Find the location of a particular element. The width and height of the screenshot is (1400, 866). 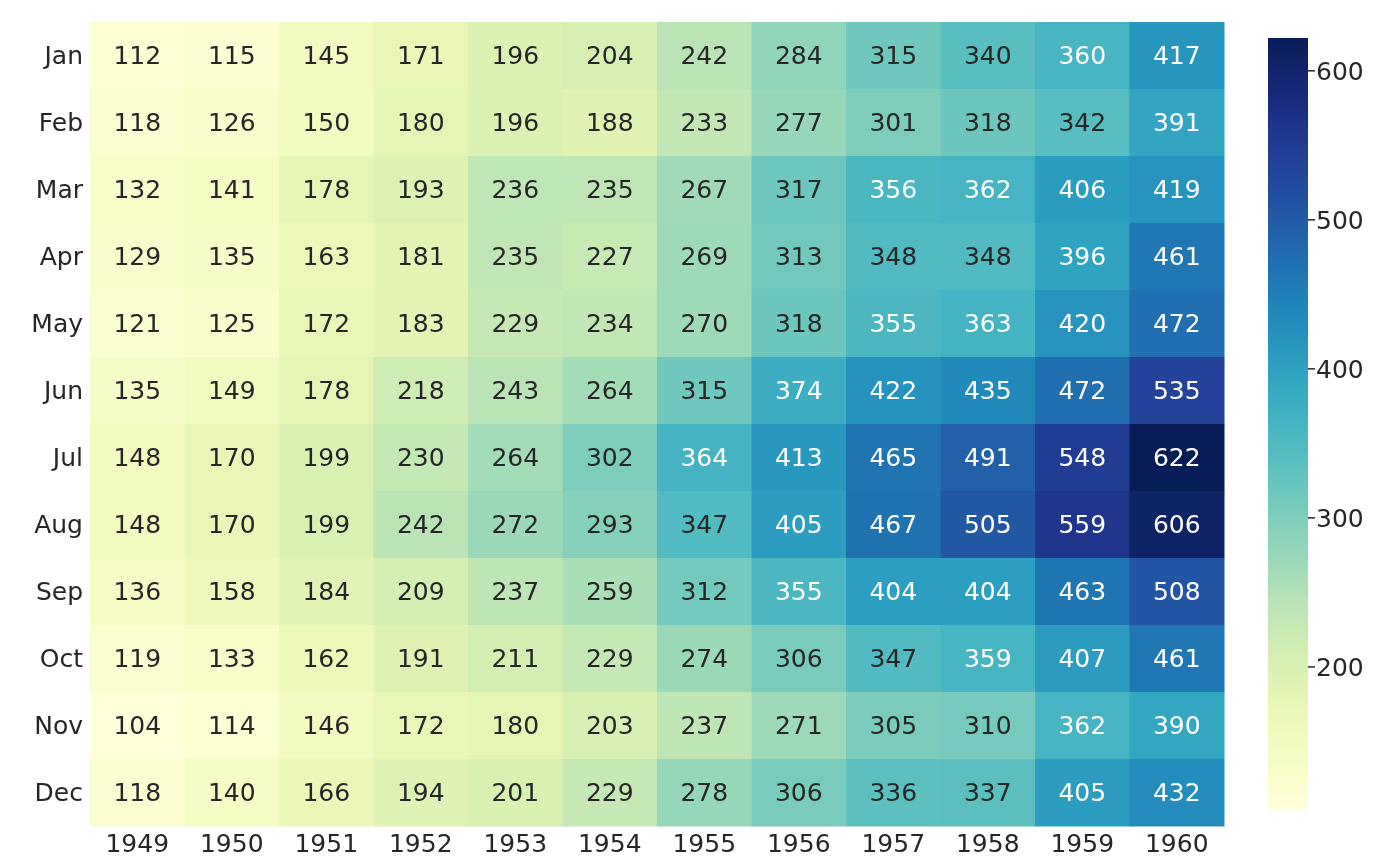

y-tick-label: May is located at coordinates (57, 324).